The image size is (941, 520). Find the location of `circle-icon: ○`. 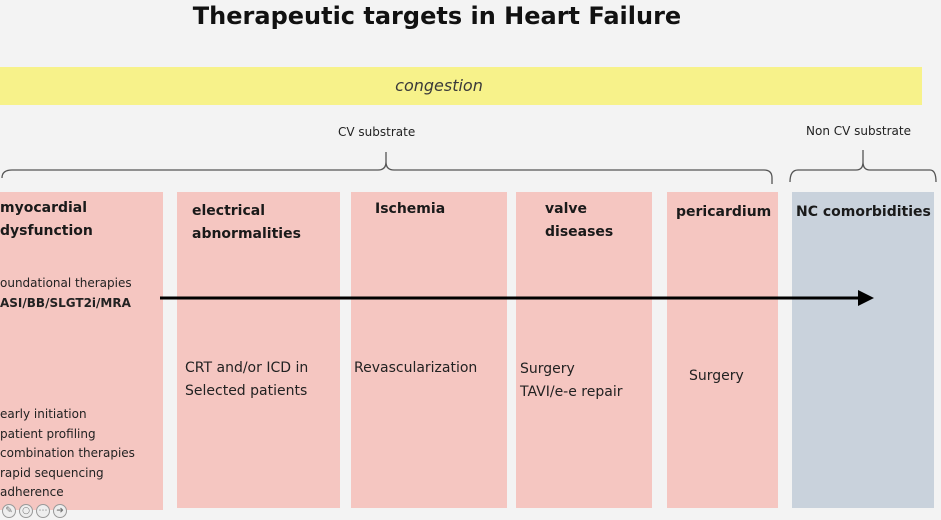

circle-icon: ○ is located at coordinates (26, 511).